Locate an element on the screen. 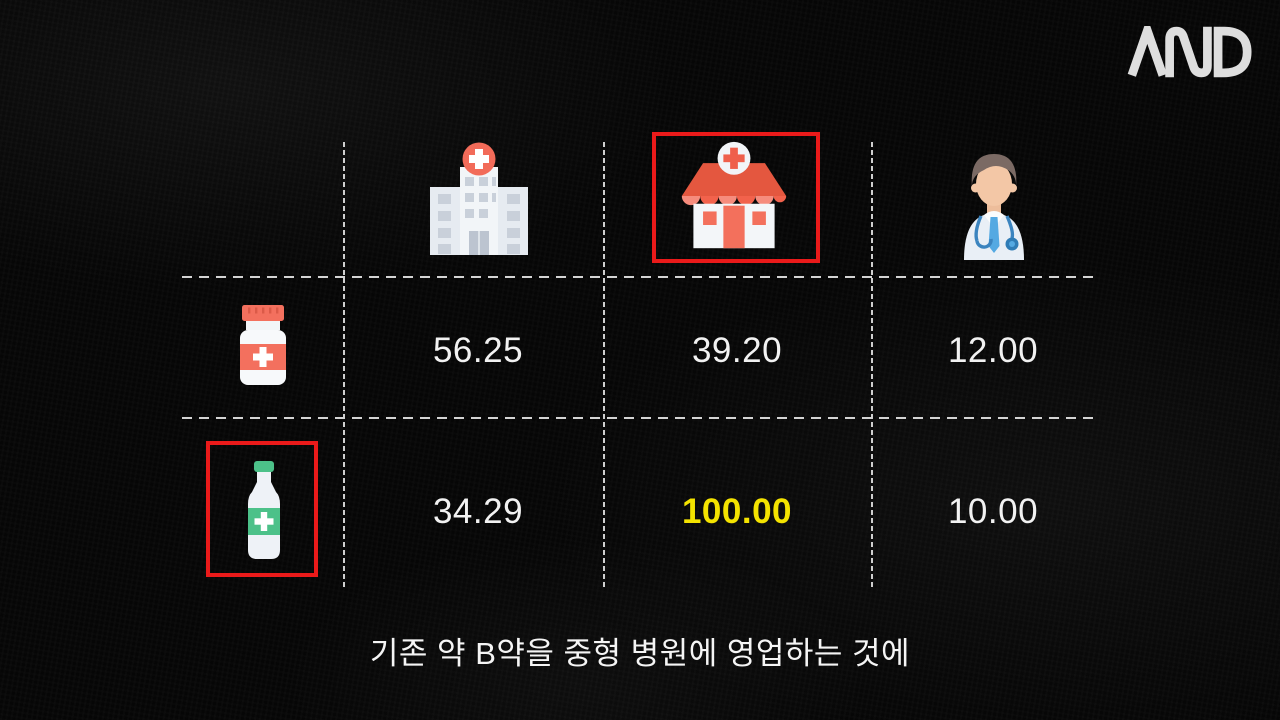  cell-drugA-pharmacy: 39.20 is located at coordinates (737, 350).